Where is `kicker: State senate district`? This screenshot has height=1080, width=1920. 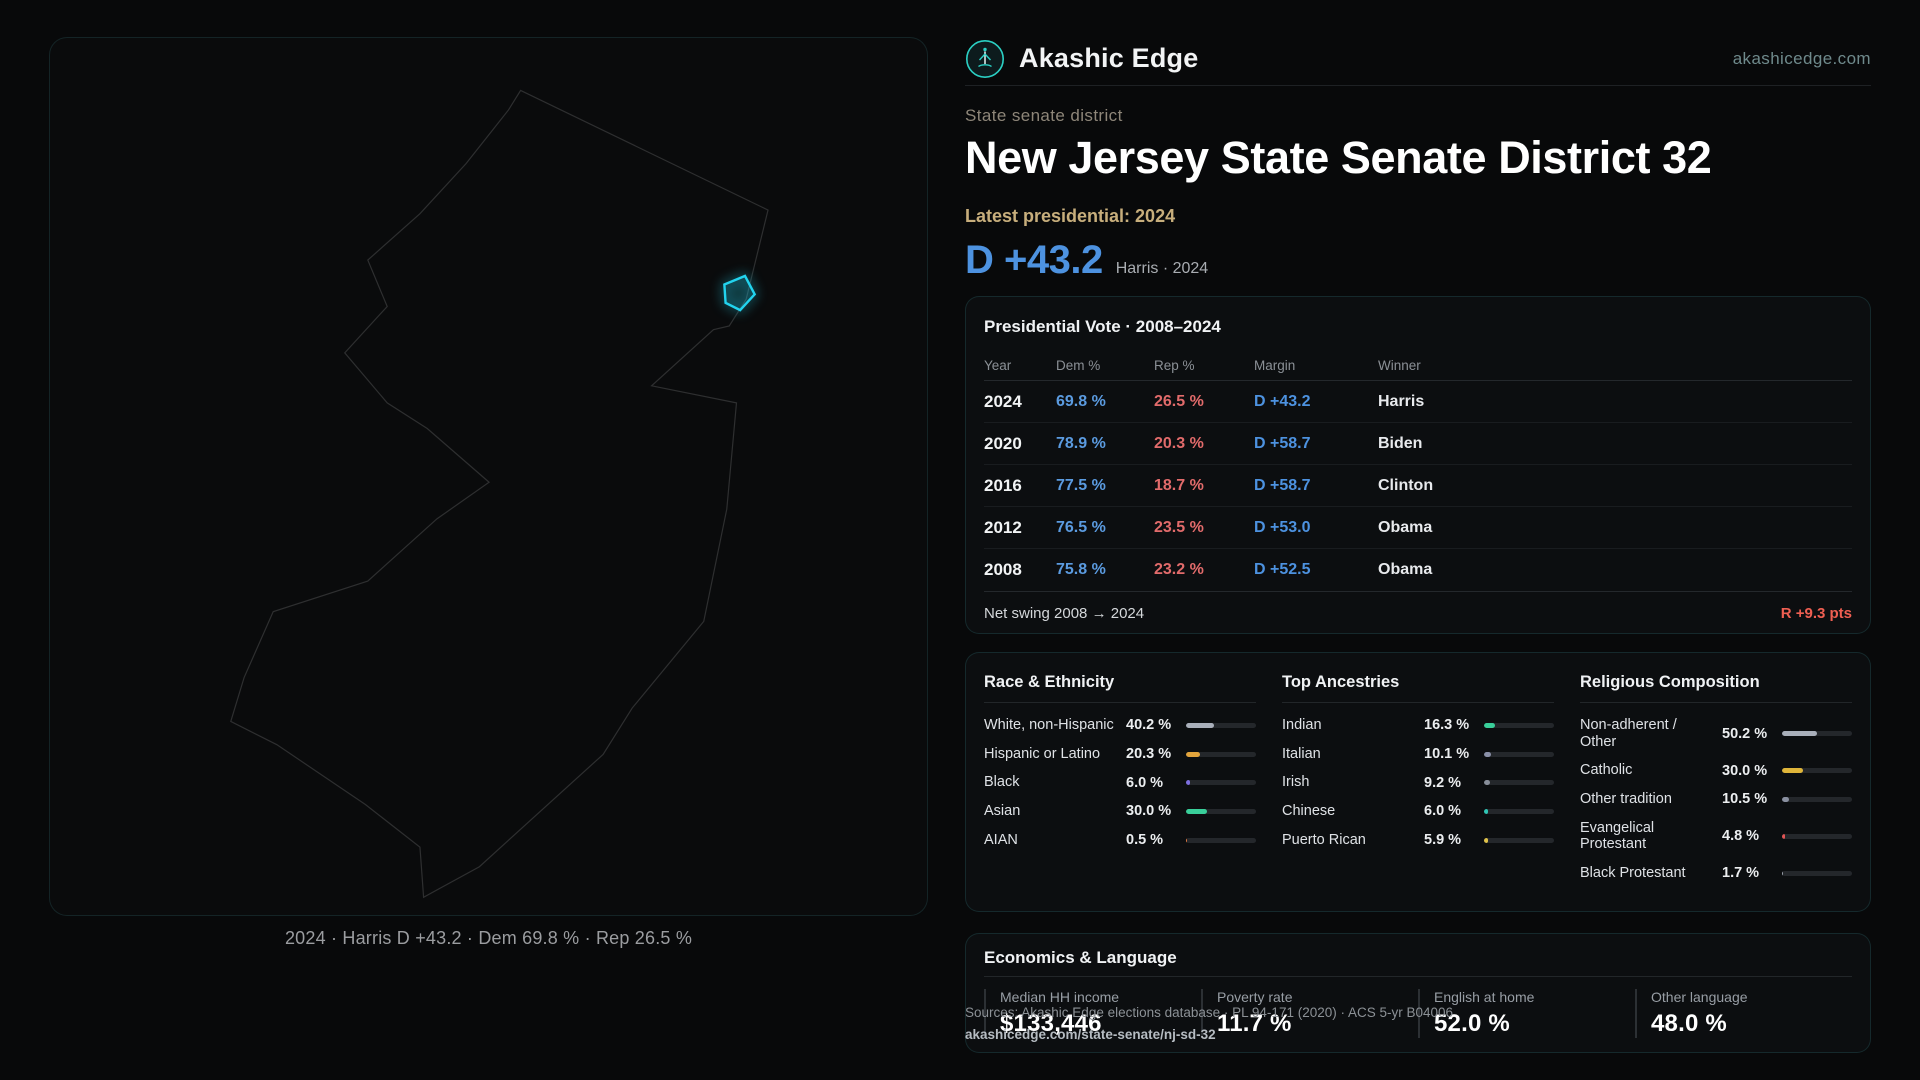 kicker: State senate district is located at coordinates (1044, 115).